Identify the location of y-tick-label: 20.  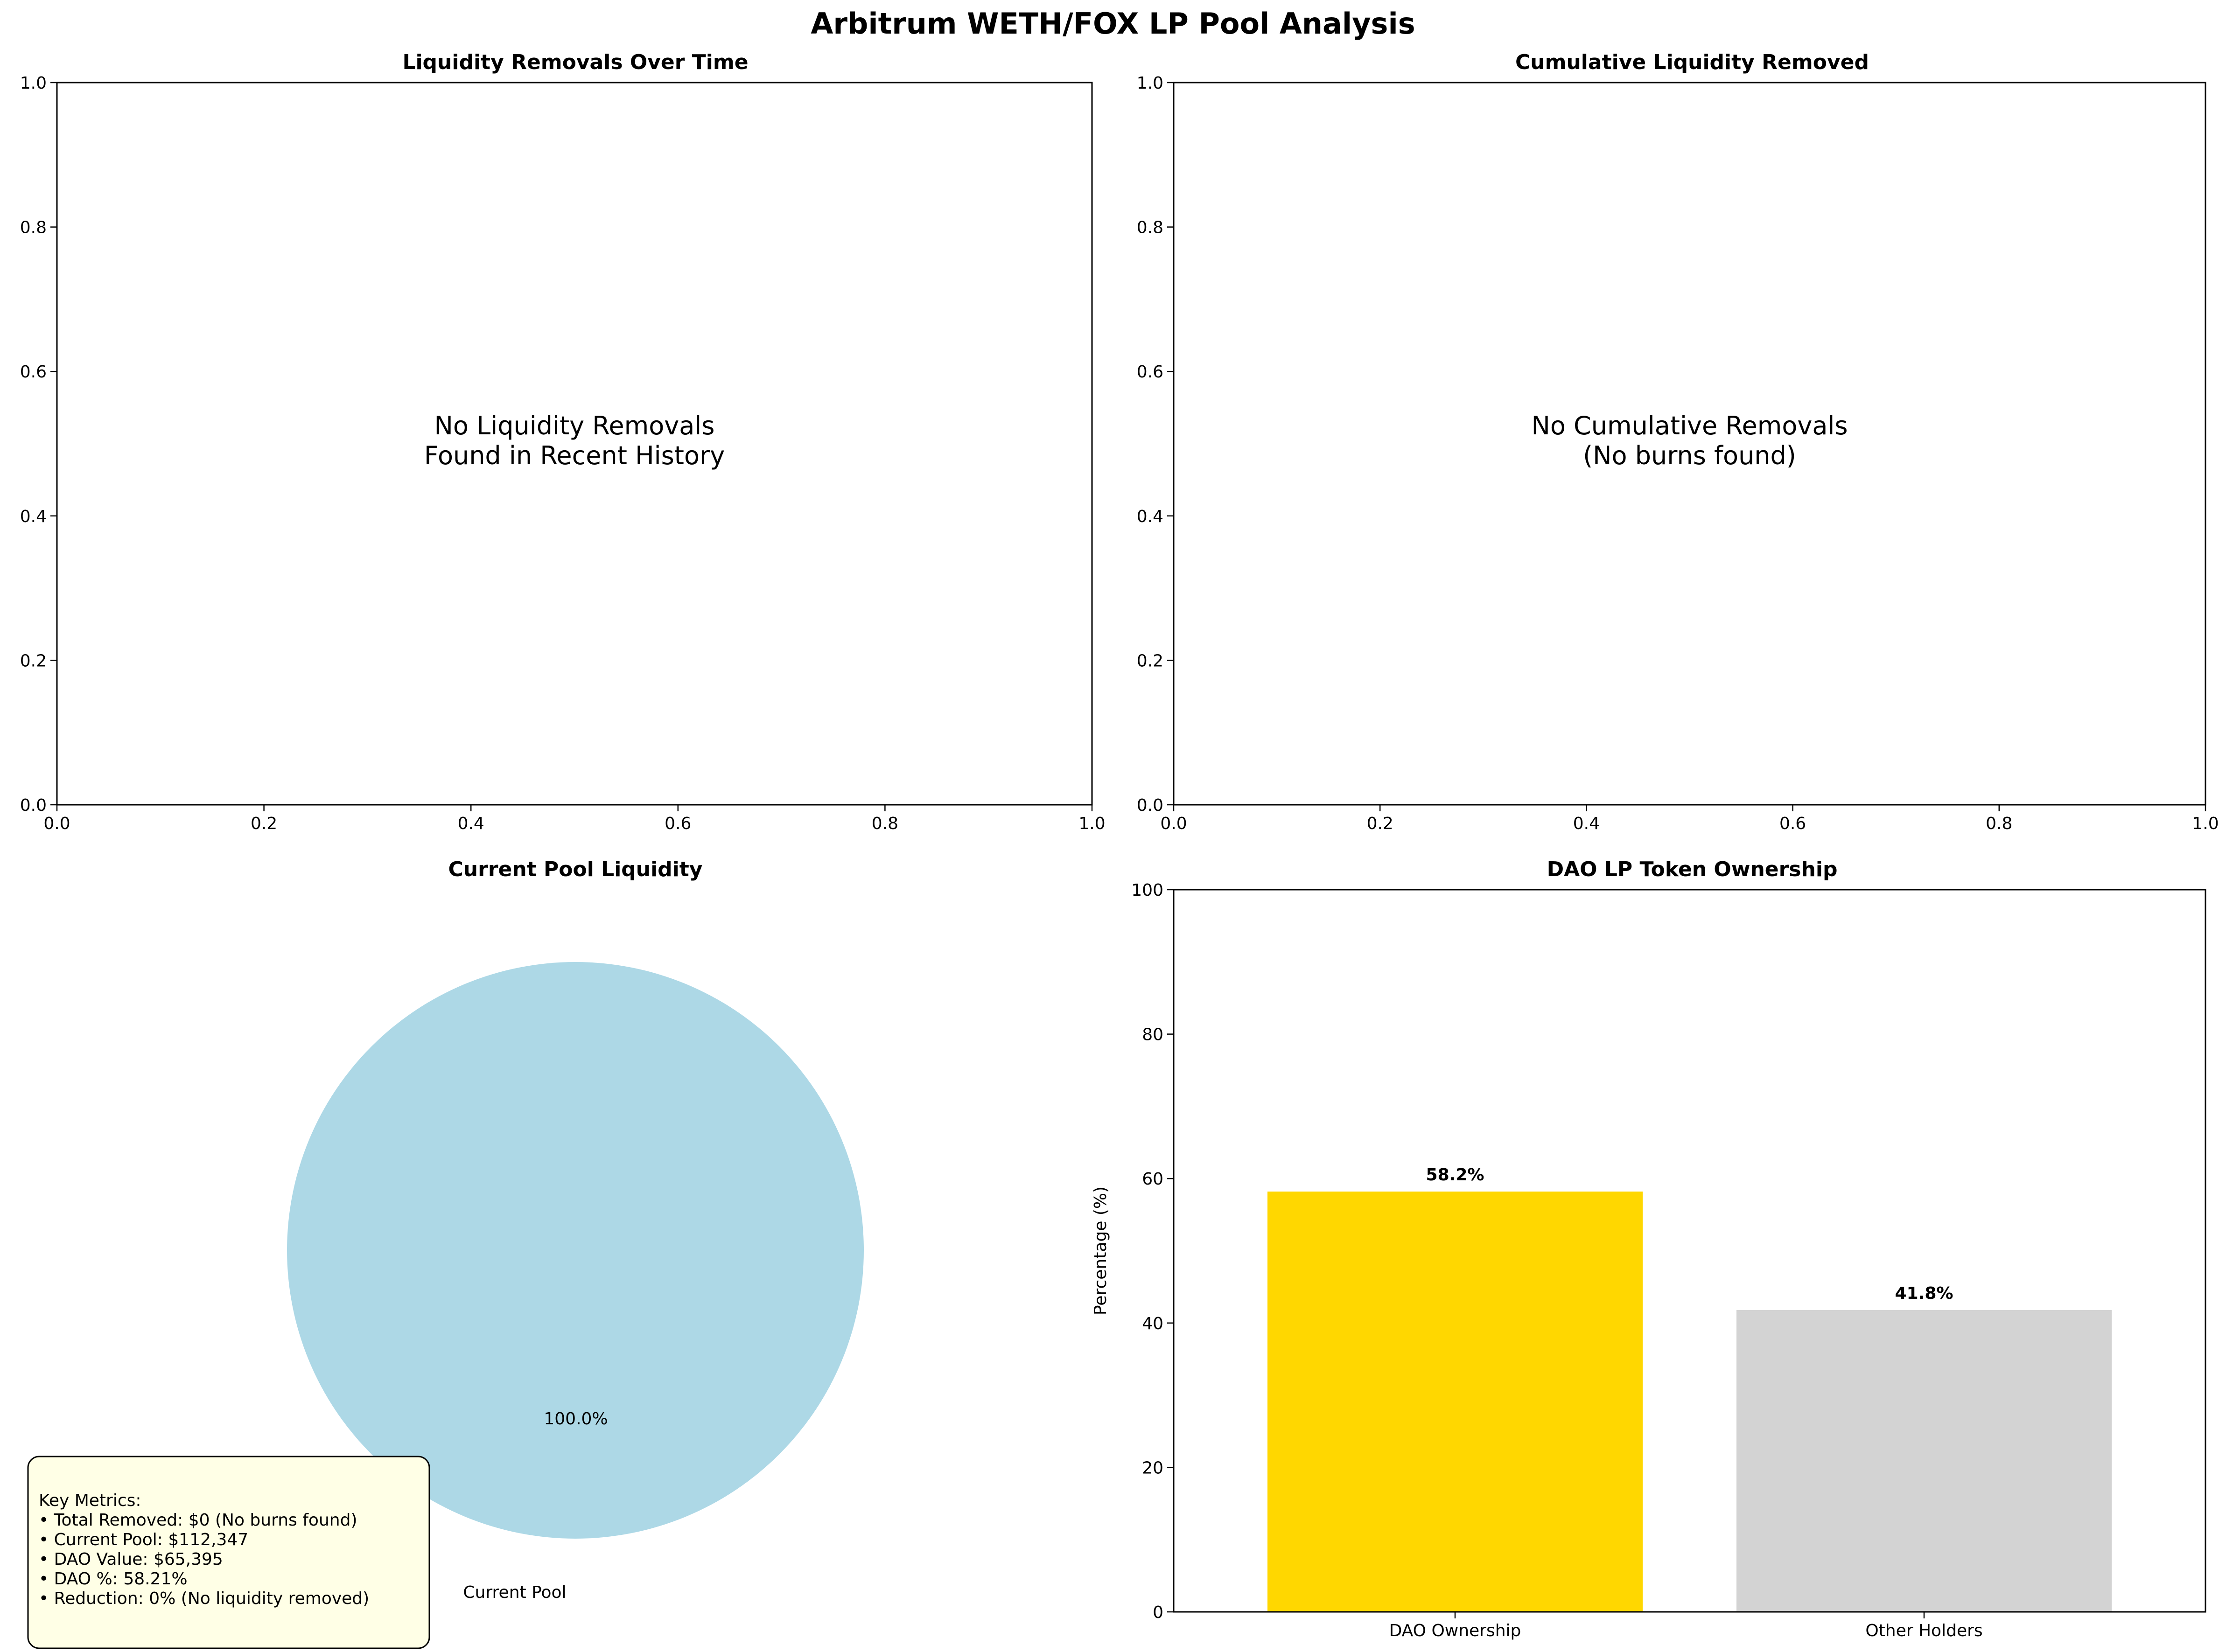
(1152, 1468).